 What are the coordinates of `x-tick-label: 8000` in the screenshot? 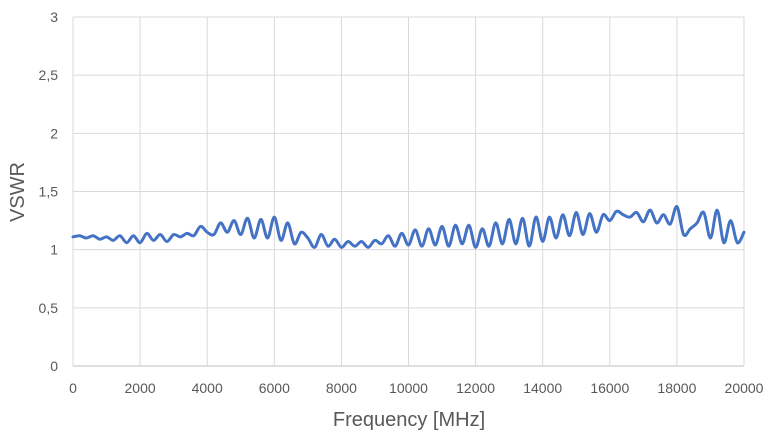 It's located at (341, 388).